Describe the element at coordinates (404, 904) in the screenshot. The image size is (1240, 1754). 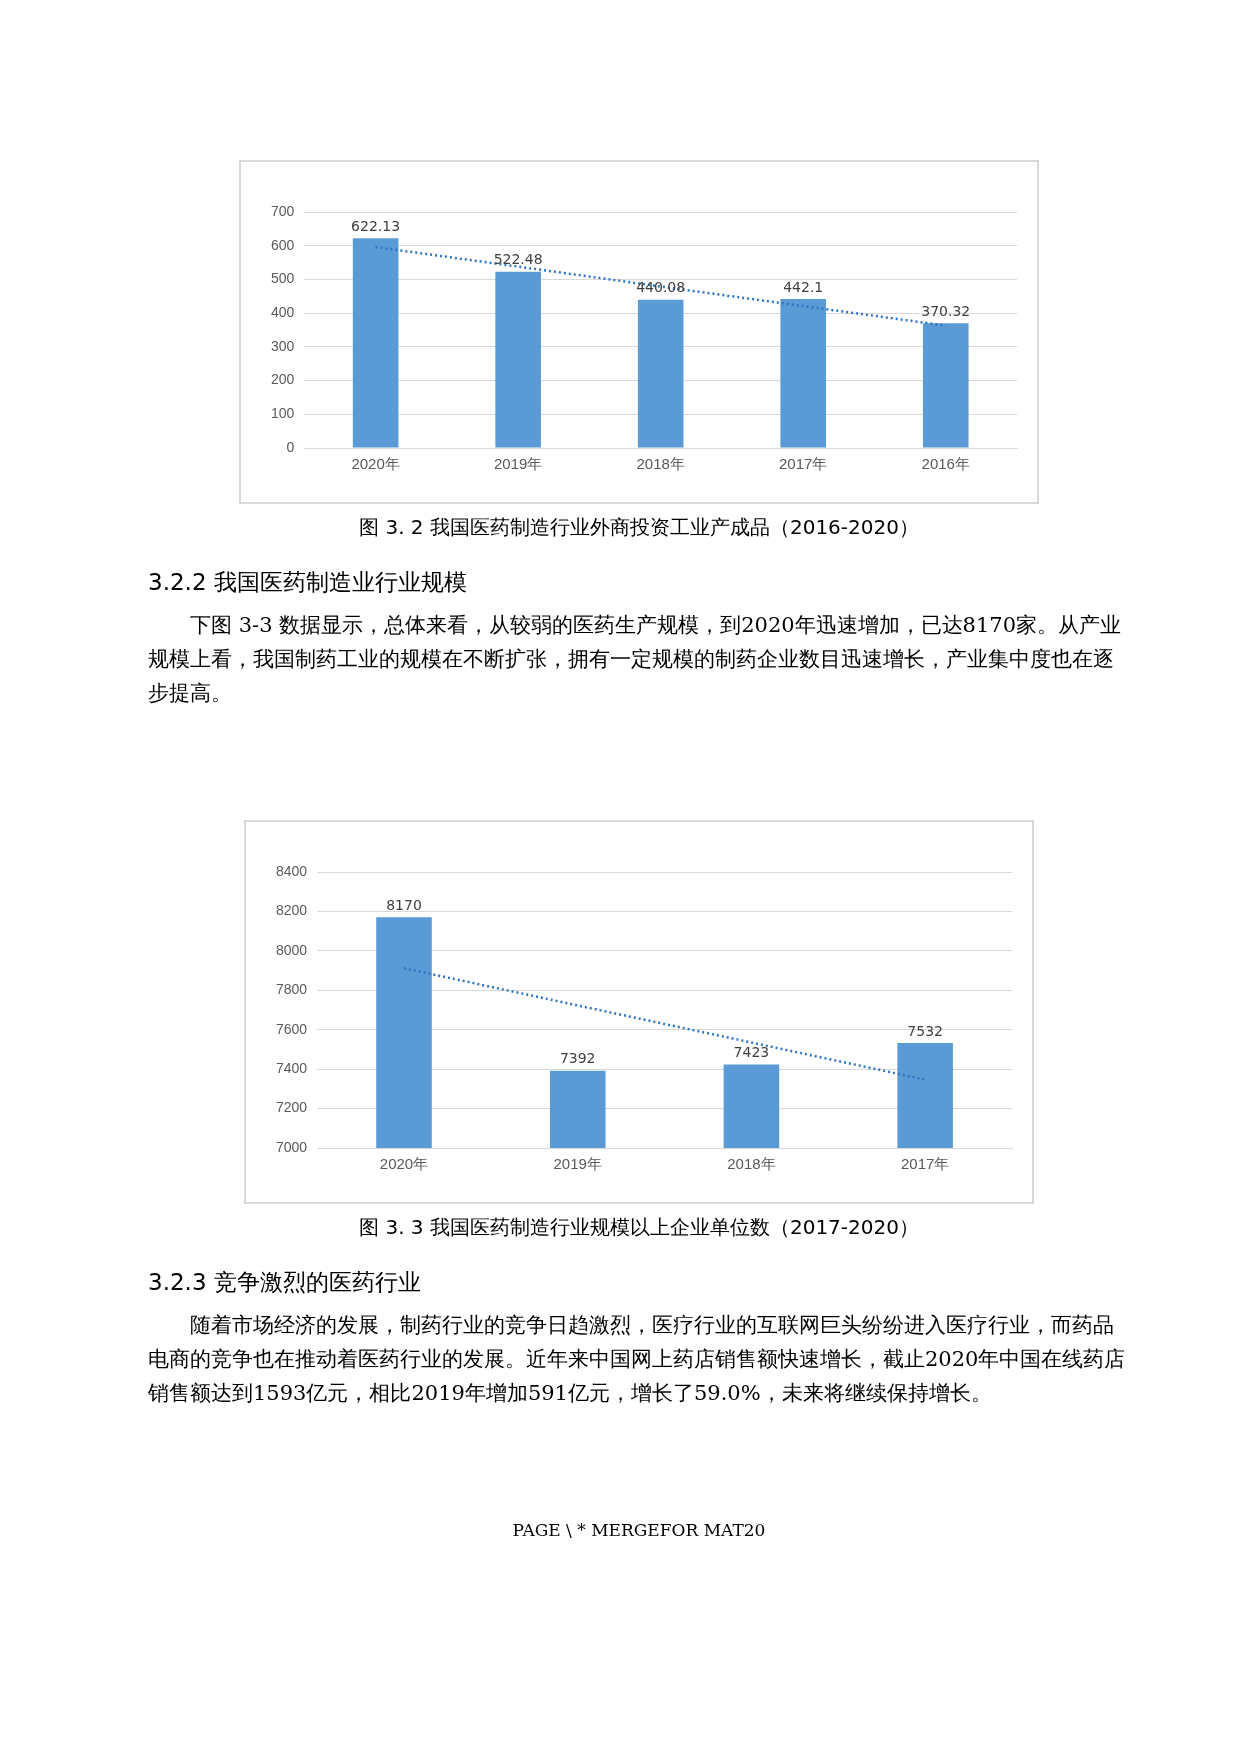
I see `data-label: 8170` at that location.